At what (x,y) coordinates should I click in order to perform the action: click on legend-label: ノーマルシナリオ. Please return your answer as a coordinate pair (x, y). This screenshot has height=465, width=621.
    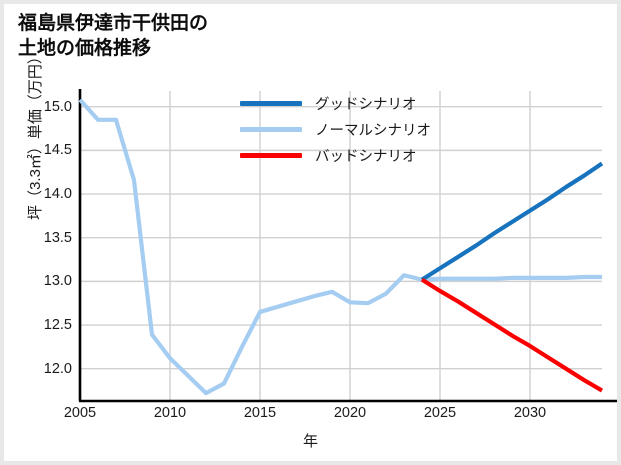
    Looking at the image, I should click on (373, 130).